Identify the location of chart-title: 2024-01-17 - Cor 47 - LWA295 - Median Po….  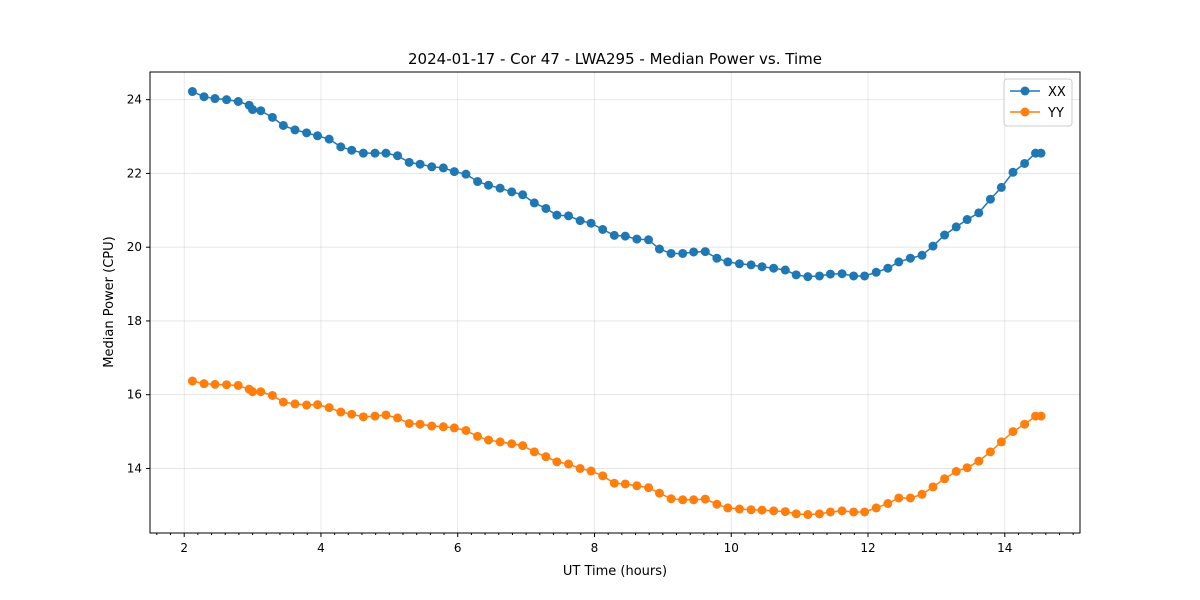
(615, 59).